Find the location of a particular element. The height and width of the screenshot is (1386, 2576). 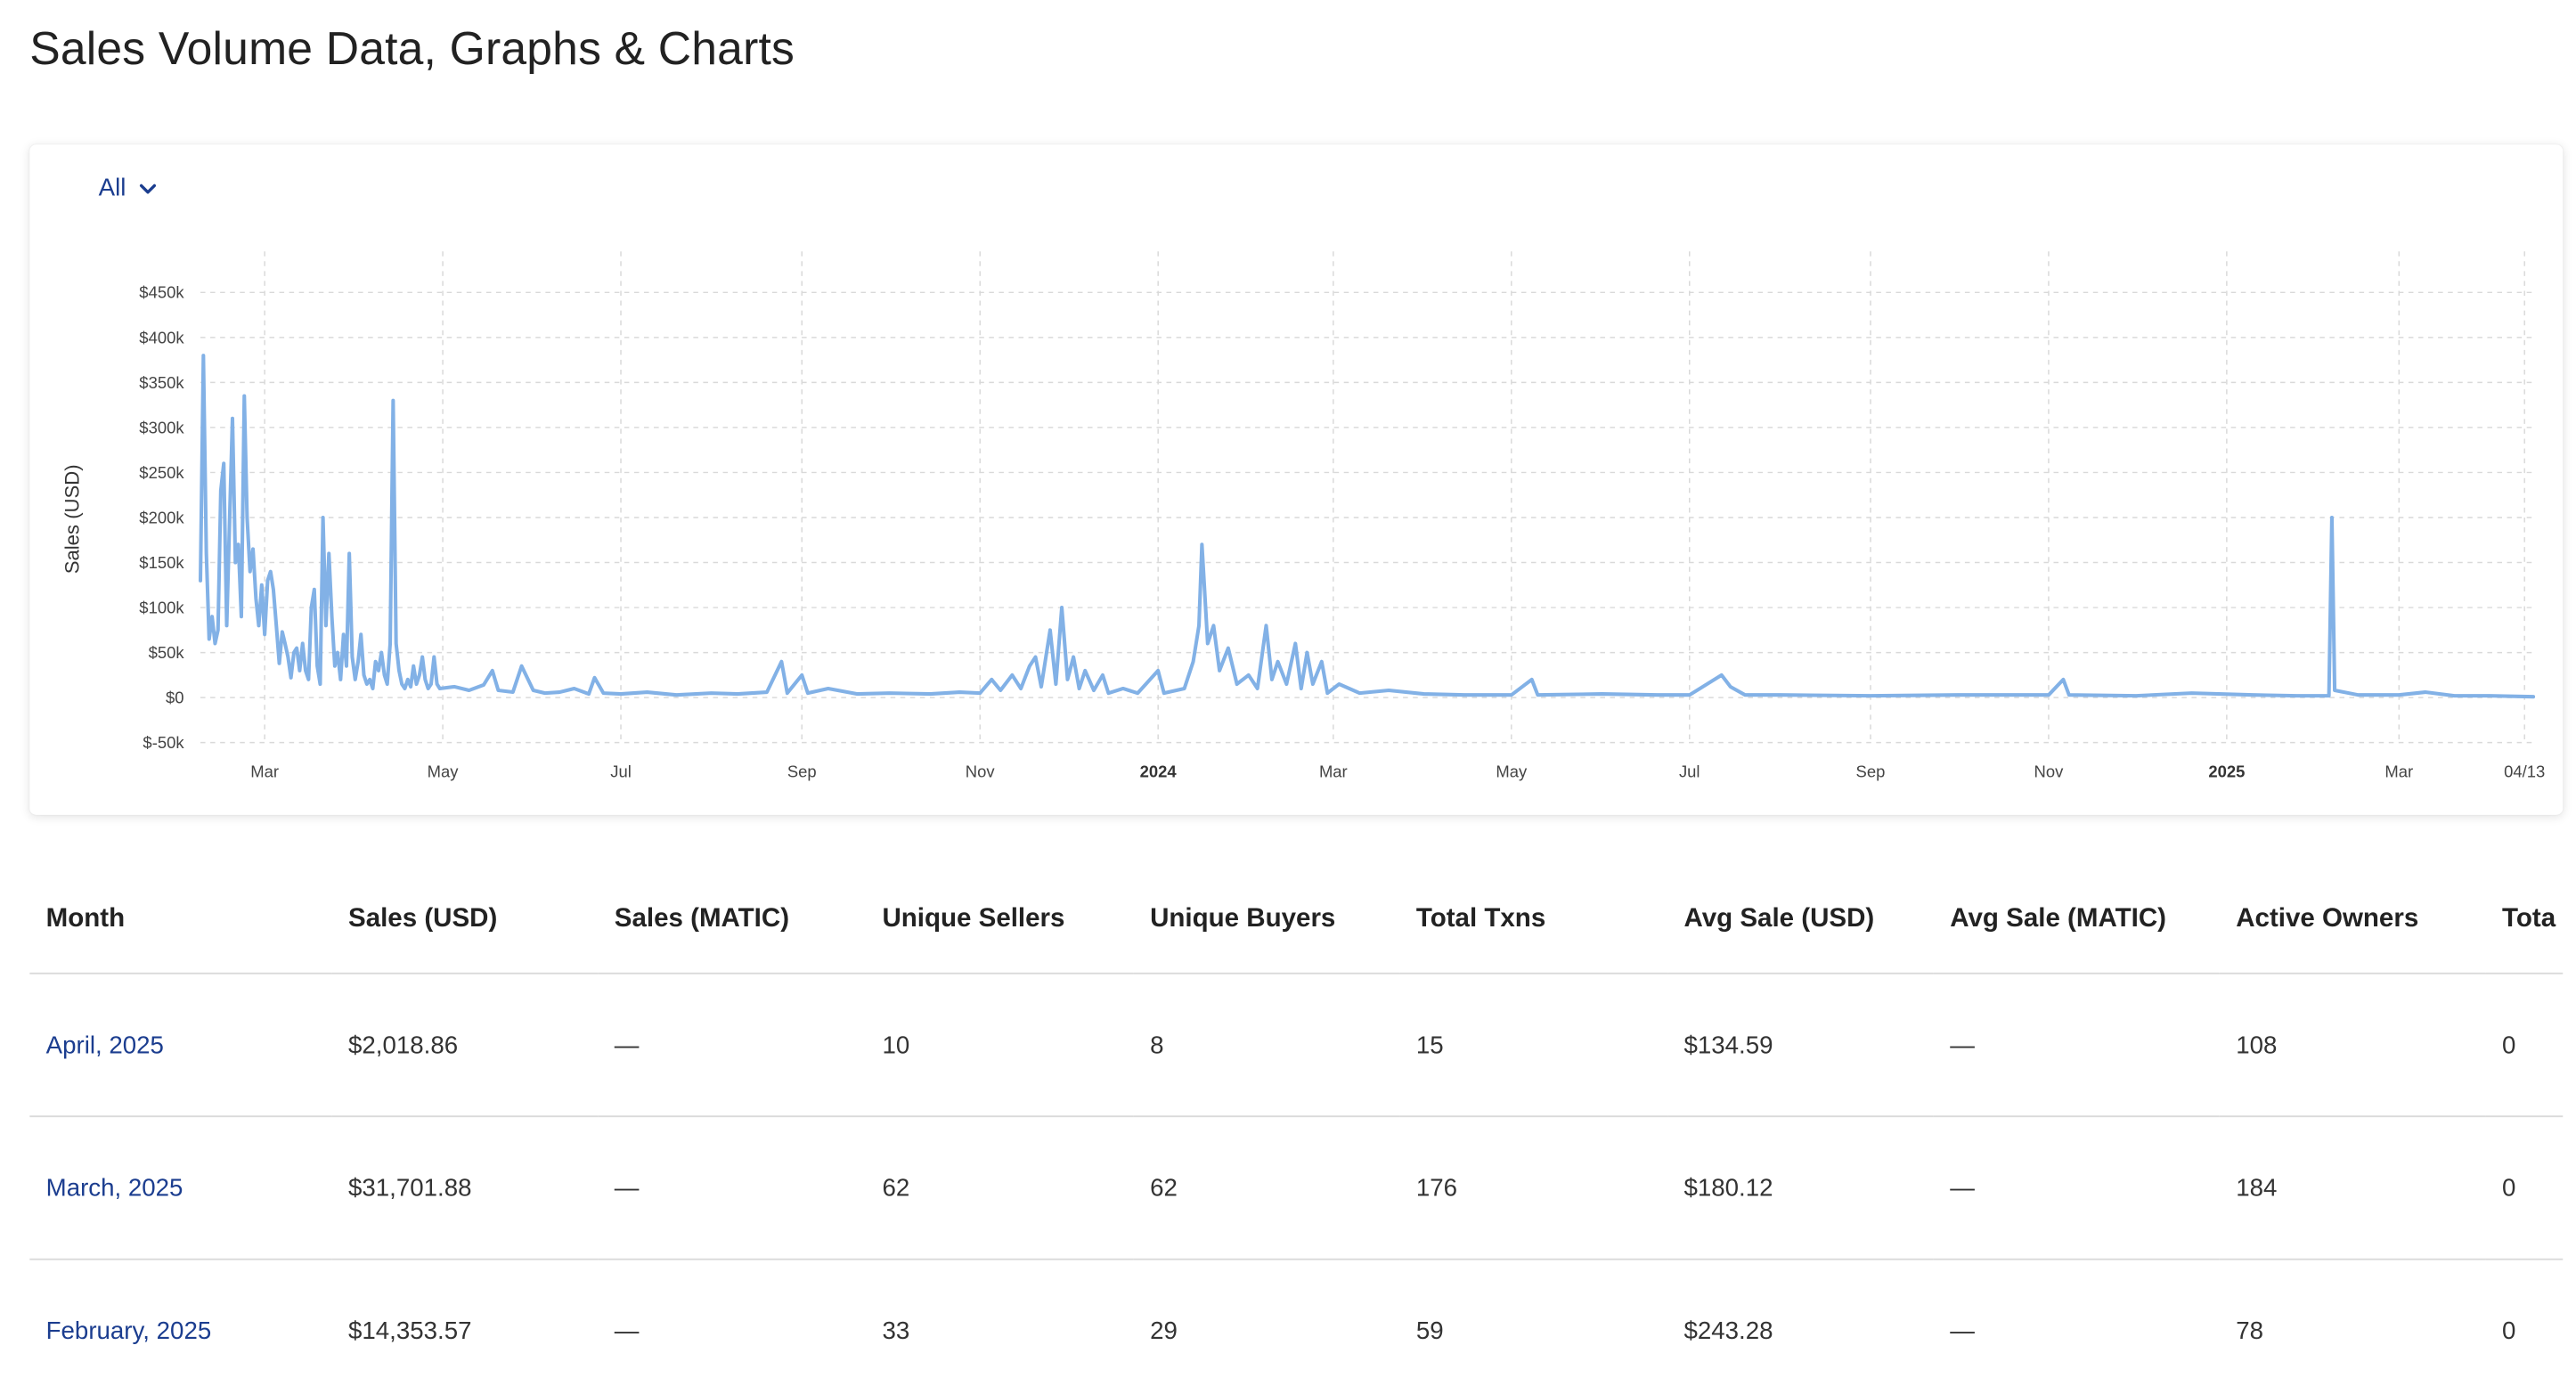

table-cell: 8 is located at coordinates (1267, 1045).